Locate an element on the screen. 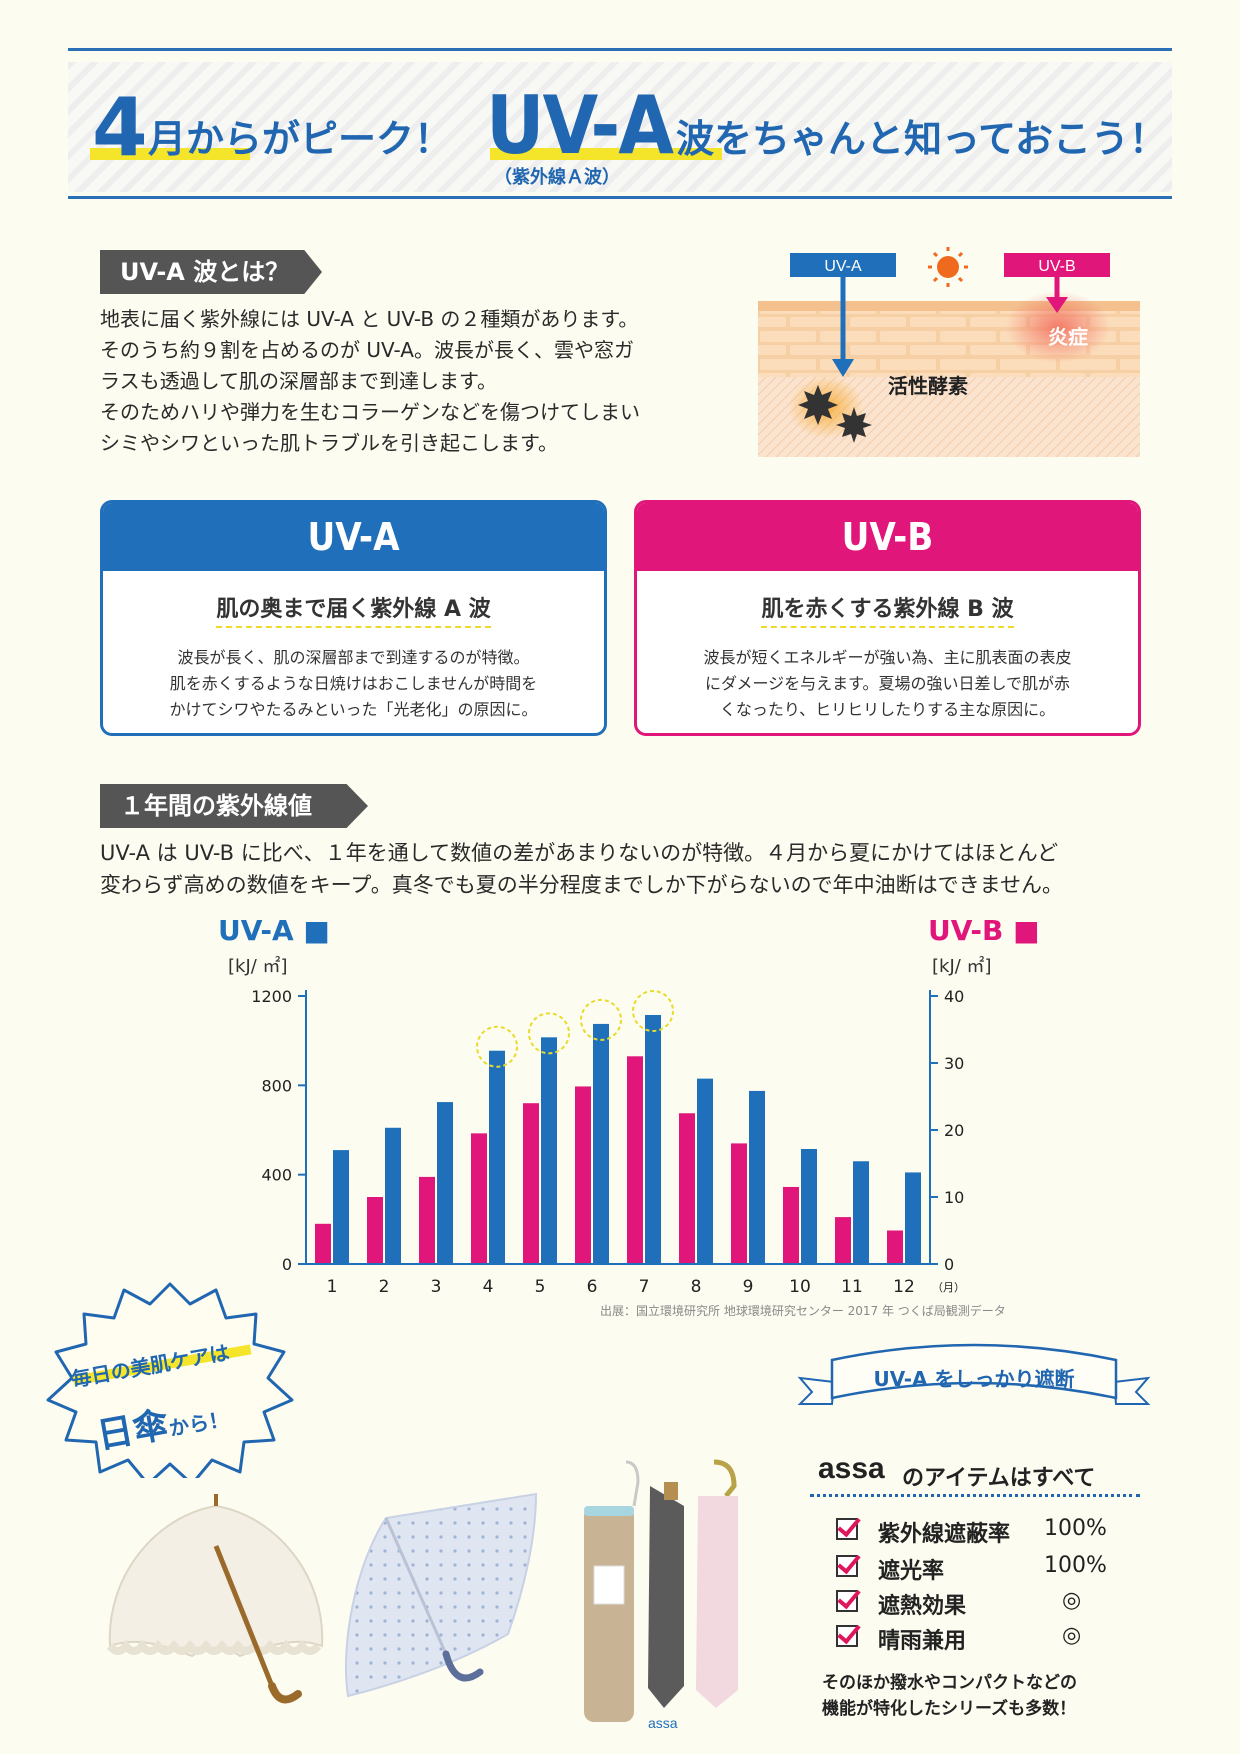 This screenshot has width=1240, height=1754. right-axis-unit: [kJ/ ㎡] is located at coordinates (962, 966).